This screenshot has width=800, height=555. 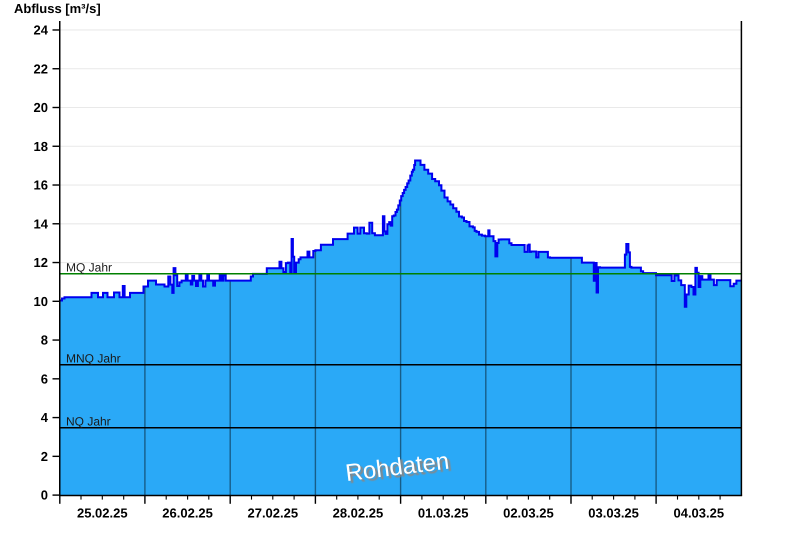 I want to click on svg-text: 24, so click(x=41, y=30).